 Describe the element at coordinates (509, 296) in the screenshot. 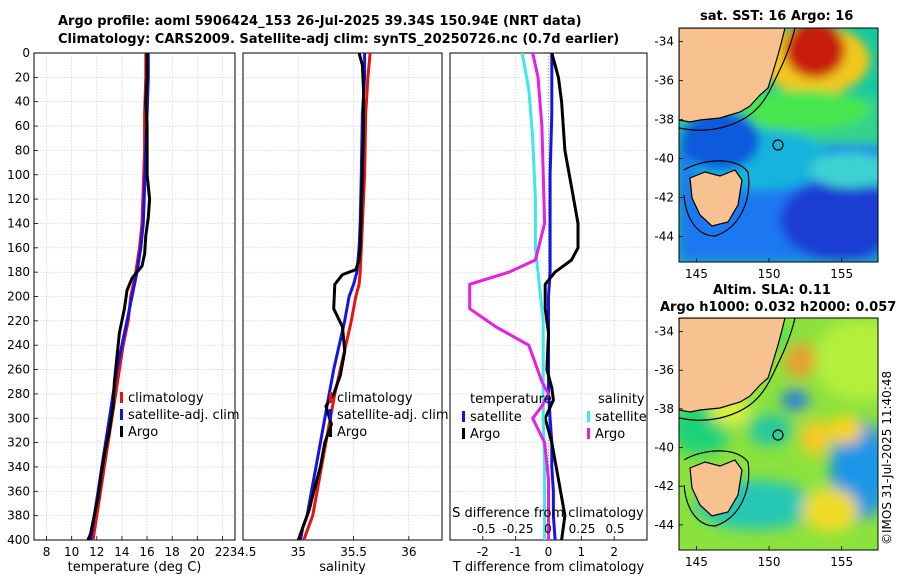

I see `diff-series-salinity-argo` at that location.